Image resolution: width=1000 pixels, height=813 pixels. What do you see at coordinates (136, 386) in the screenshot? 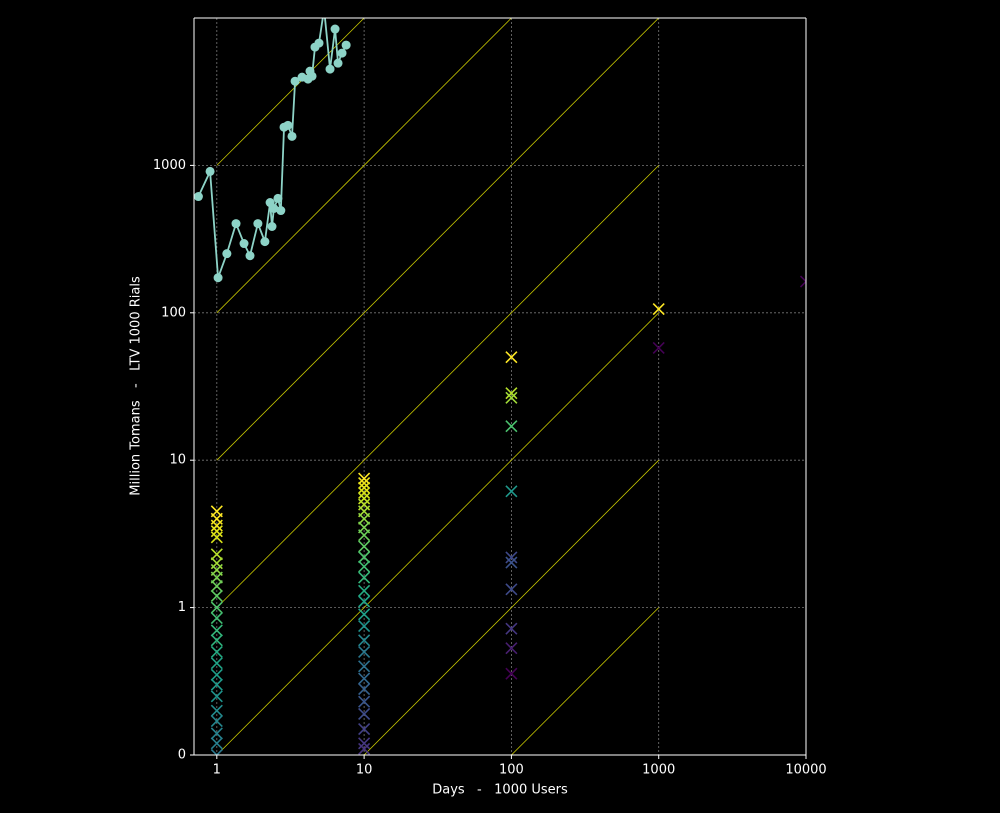
I see `y-axis-label: Million Tomans - LTV 1000 Rials` at bounding box center [136, 386].